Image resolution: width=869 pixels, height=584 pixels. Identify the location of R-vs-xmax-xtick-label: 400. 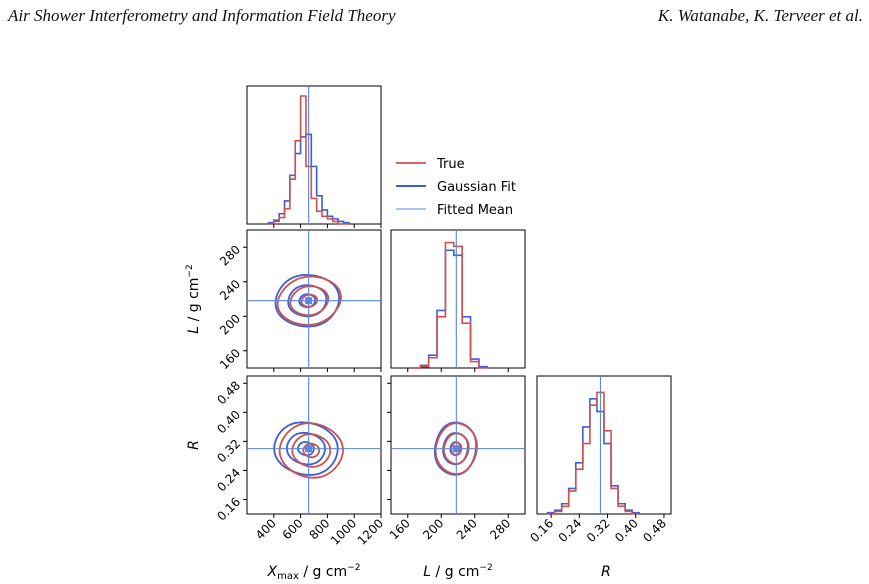
(266, 529).